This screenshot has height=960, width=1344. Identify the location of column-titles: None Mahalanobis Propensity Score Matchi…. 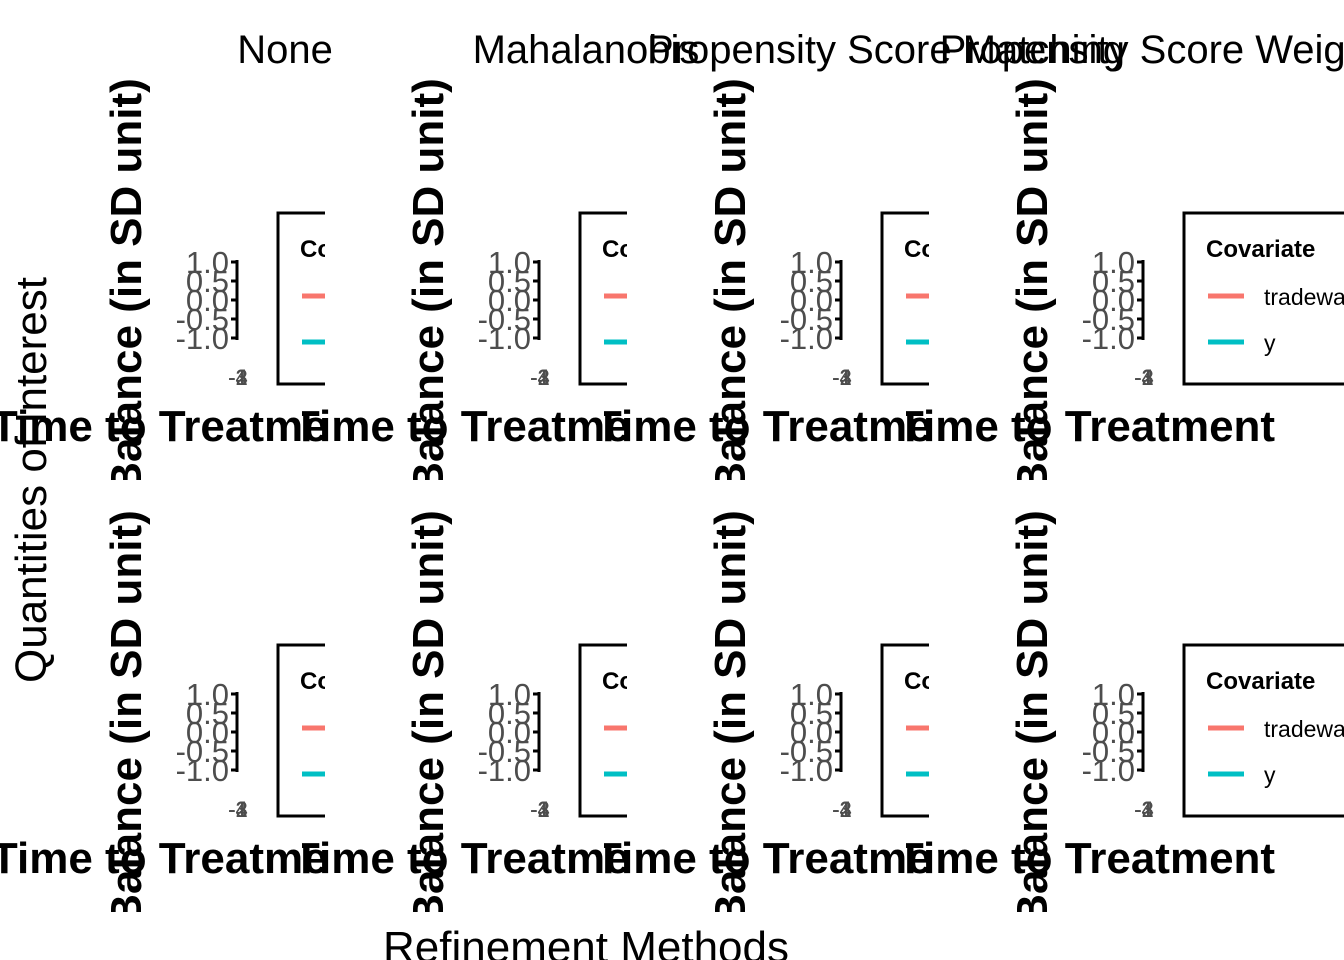
(790, 50).